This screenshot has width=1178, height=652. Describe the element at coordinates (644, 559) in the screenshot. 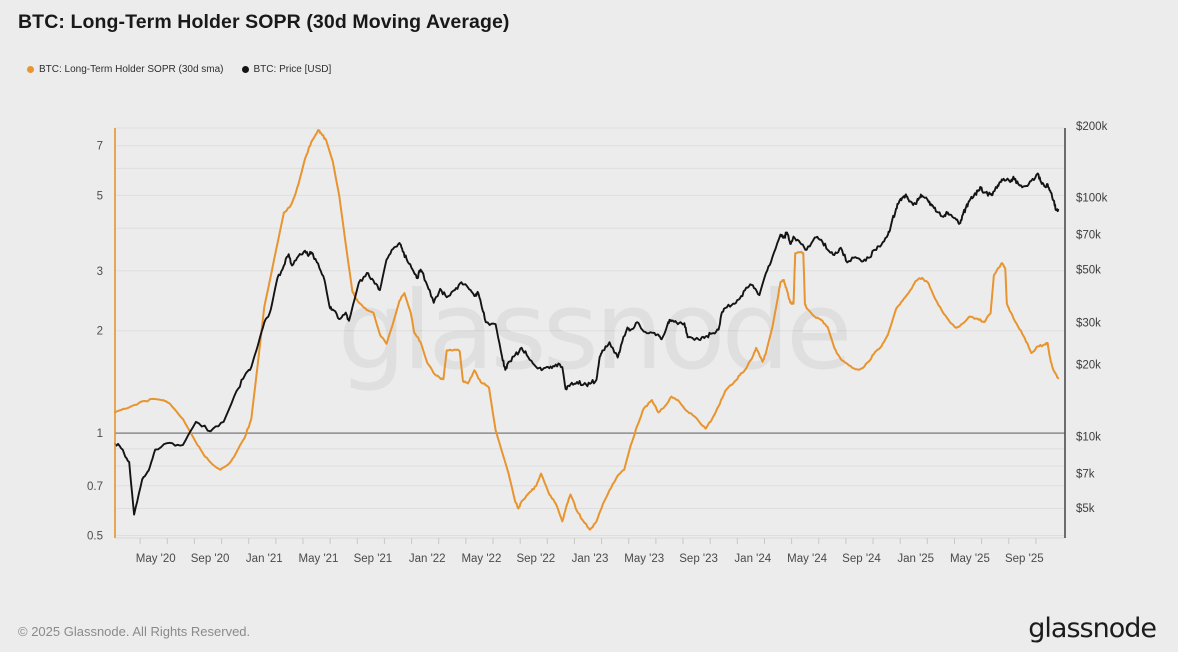

I see `svg-text: May '23` at that location.